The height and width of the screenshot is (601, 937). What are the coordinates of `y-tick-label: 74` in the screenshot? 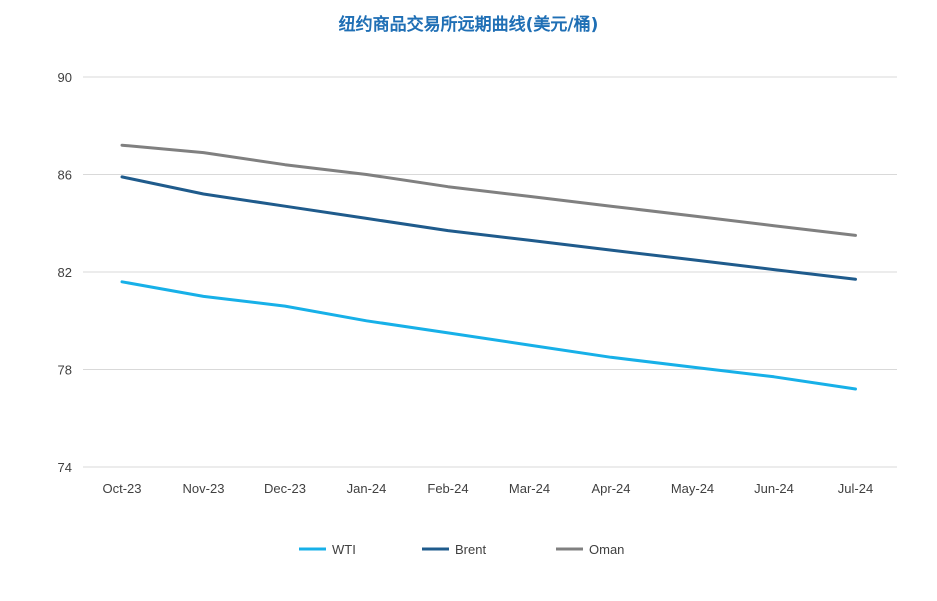 It's located at (65, 467).